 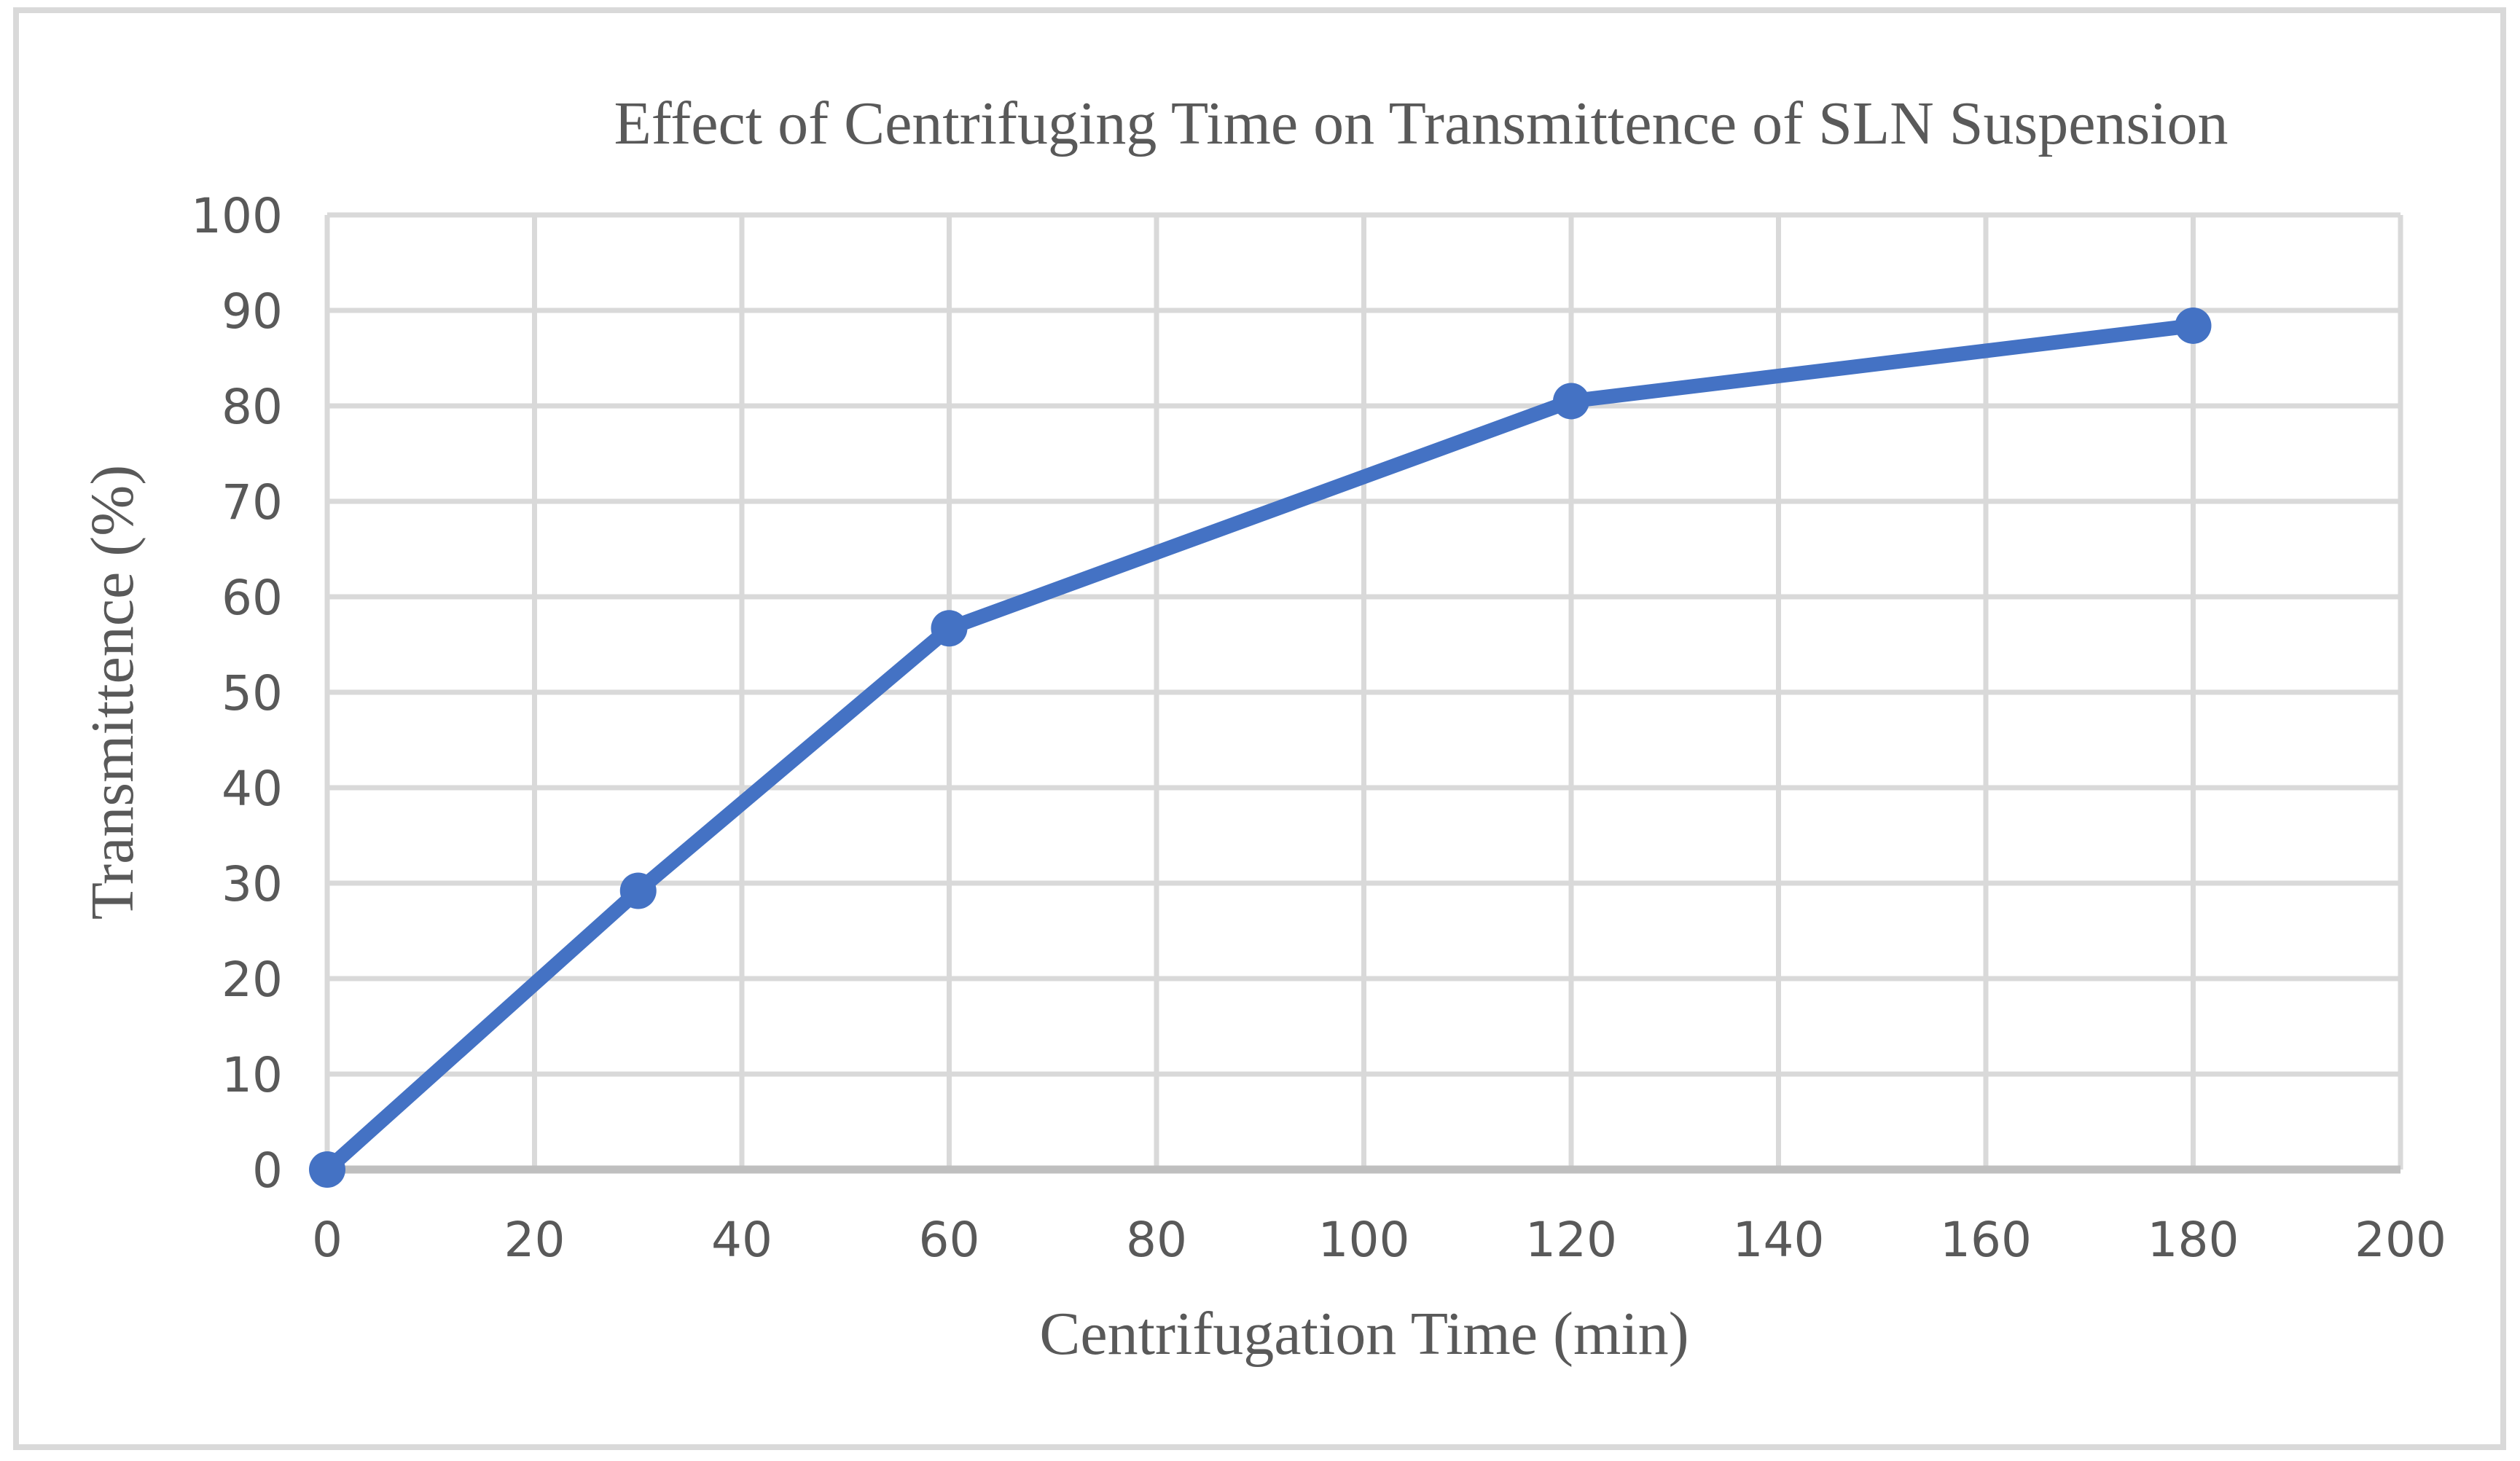 I want to click on x-tick-label: 20, so click(x=535, y=1240).